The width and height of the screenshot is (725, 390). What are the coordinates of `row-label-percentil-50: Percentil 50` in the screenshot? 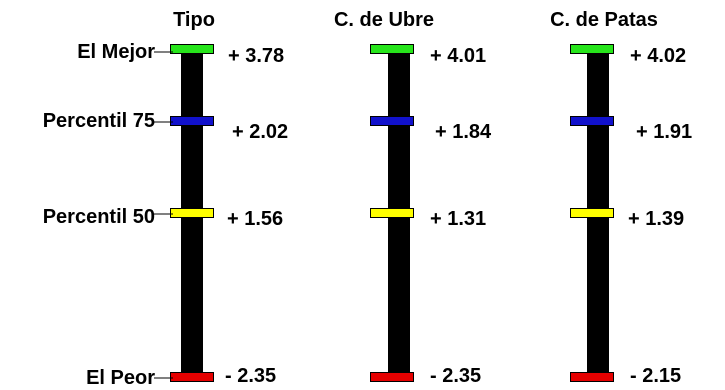 It's located at (98, 217).